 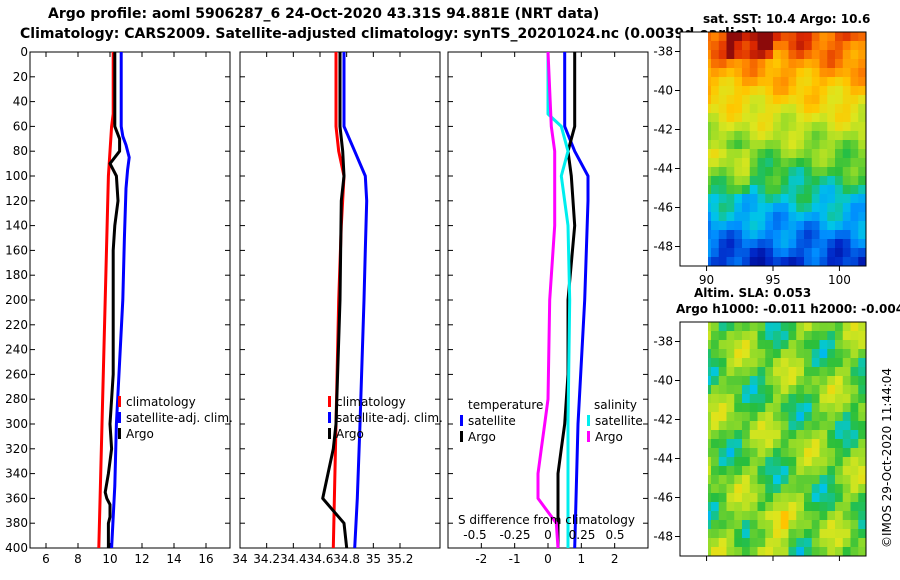 I want to click on panel-3-xtick-label: -1, so click(x=515, y=559).